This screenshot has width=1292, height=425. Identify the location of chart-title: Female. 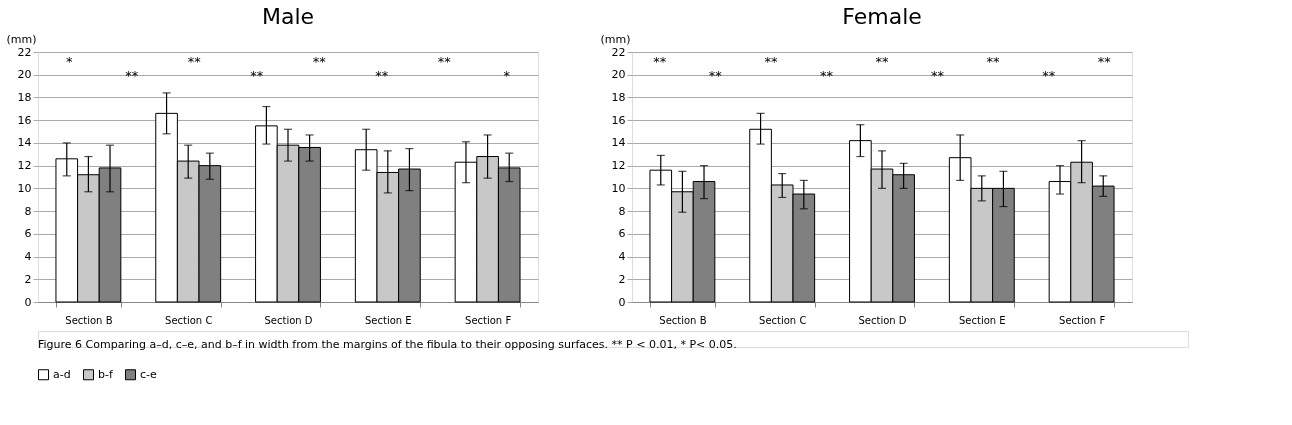
(882, 16).